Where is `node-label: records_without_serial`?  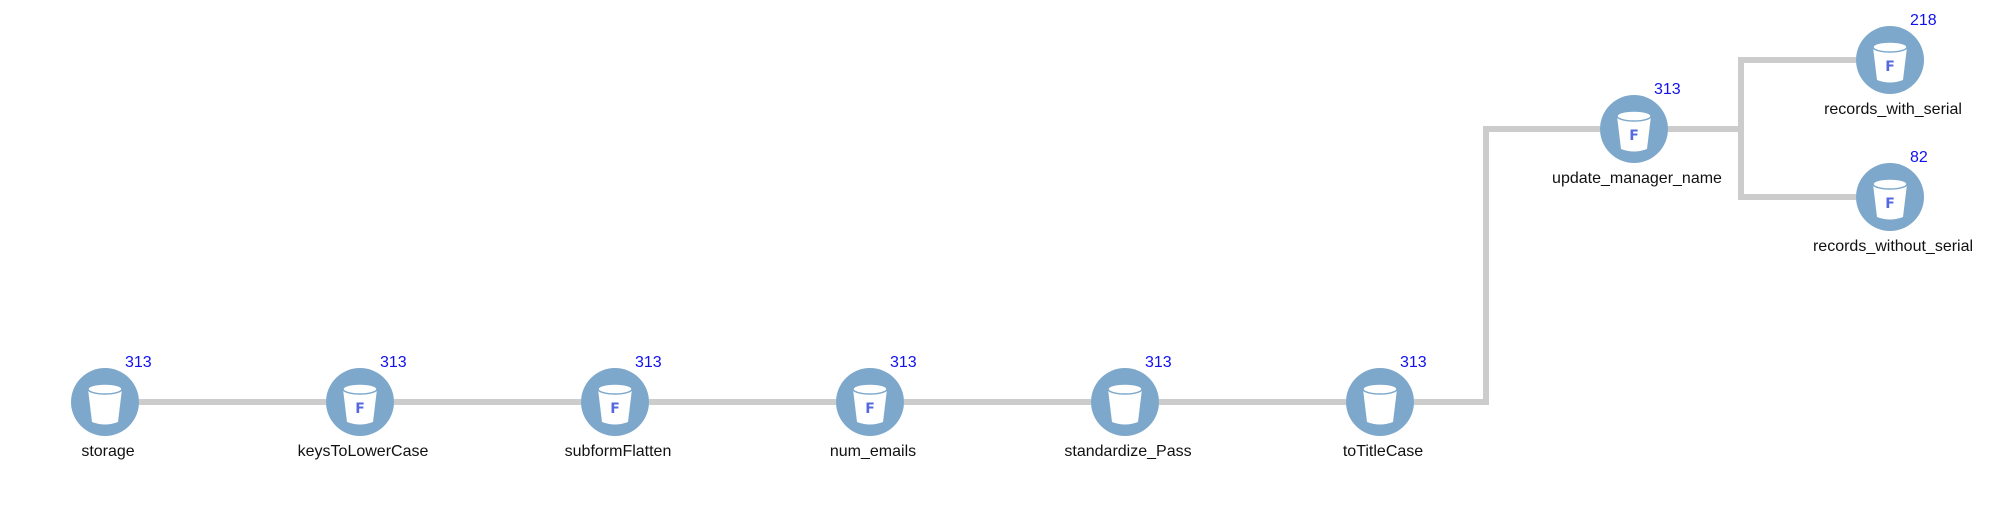
node-label: records_without_serial is located at coordinates (1893, 246).